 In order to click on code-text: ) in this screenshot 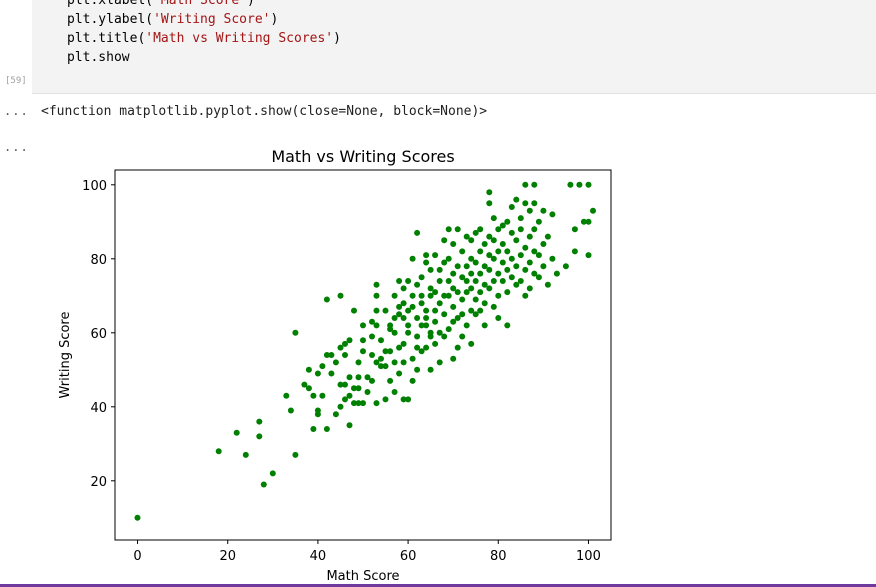, I will do `click(251, 4)`.